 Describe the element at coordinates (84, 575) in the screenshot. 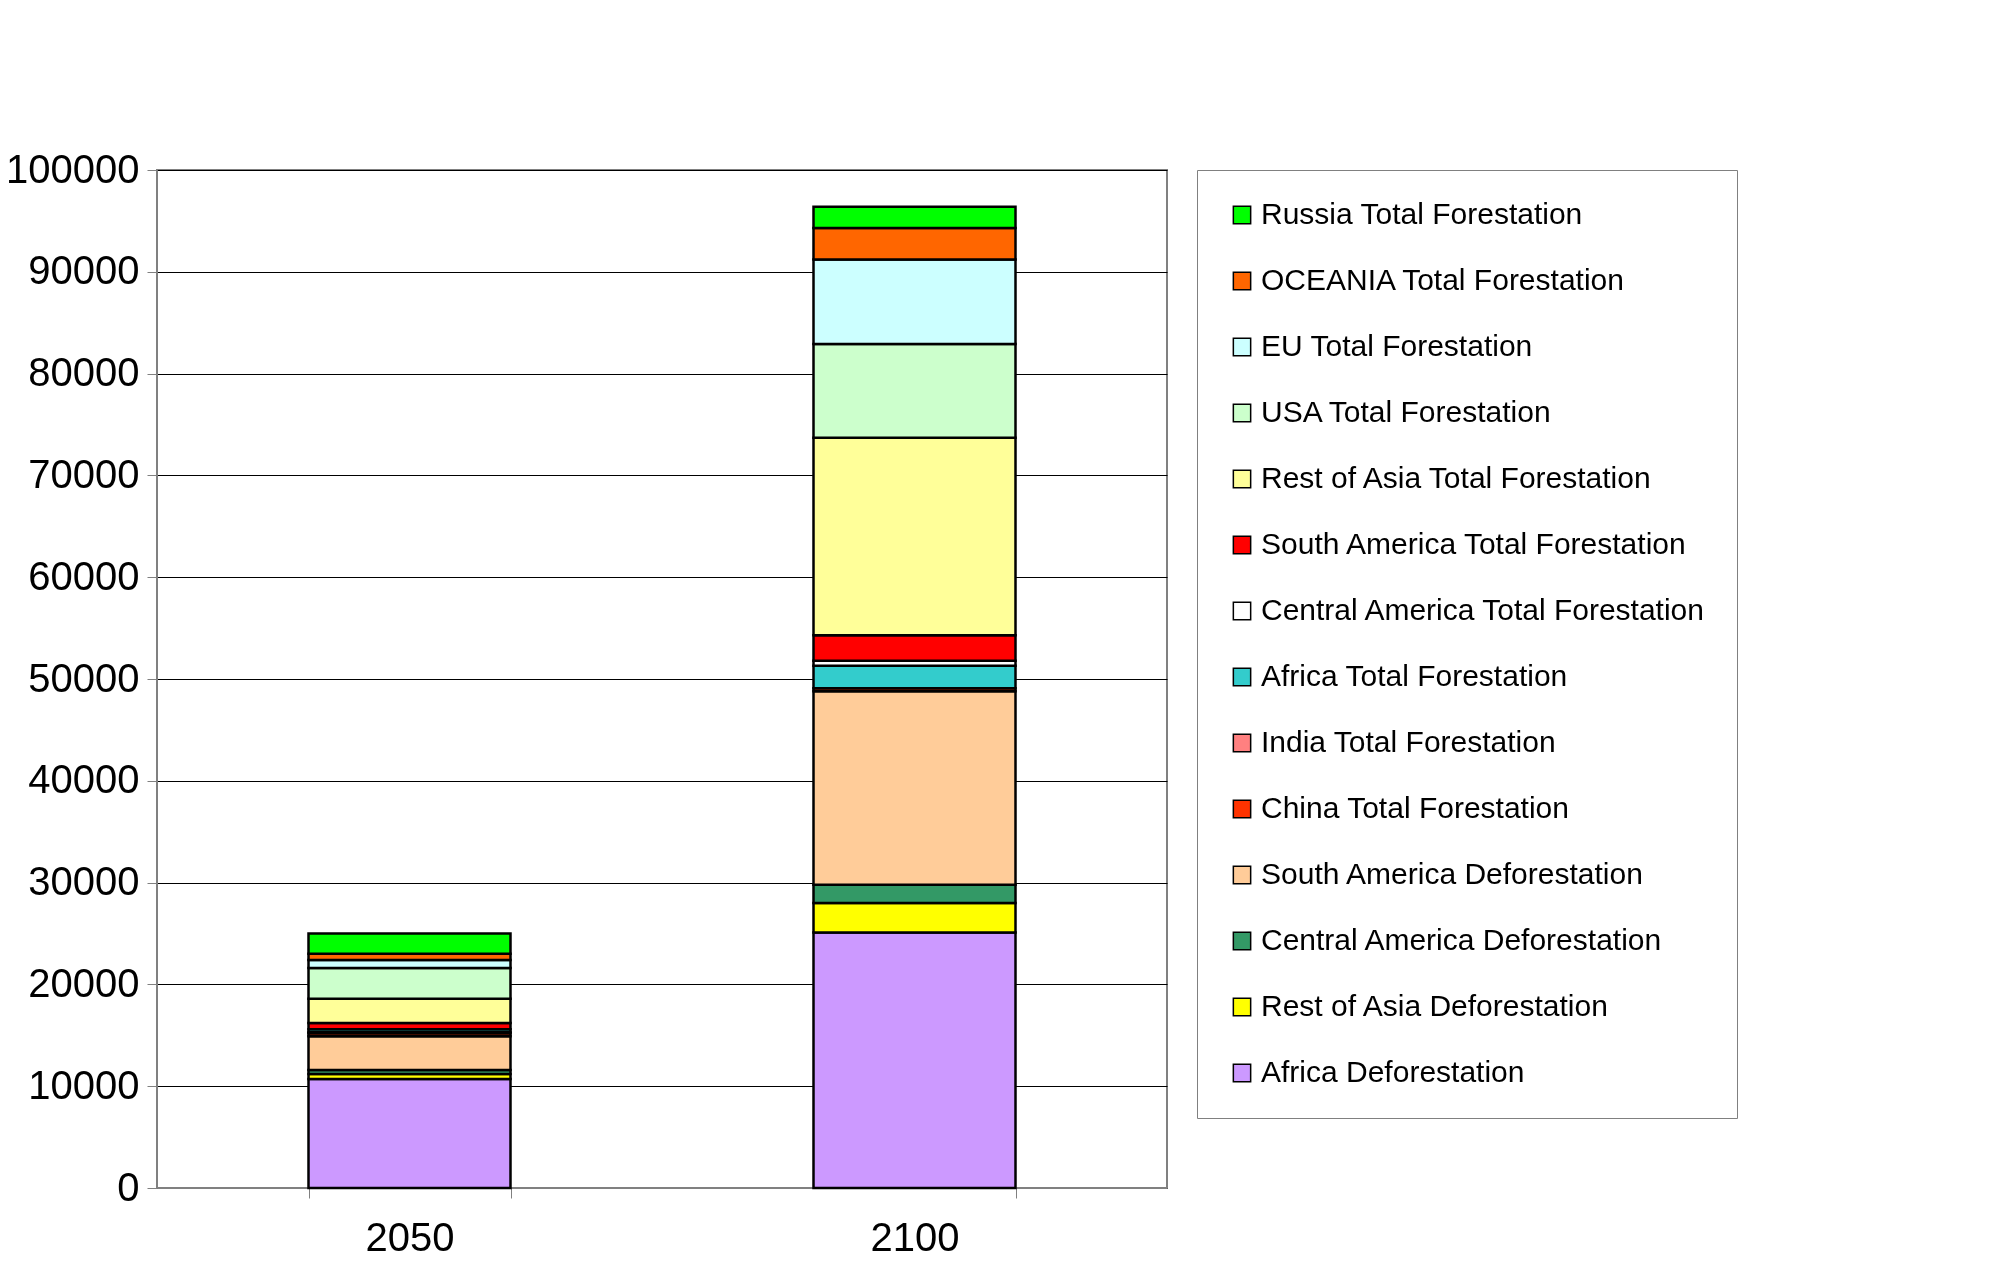

I see `y-tick-label: 60000` at that location.